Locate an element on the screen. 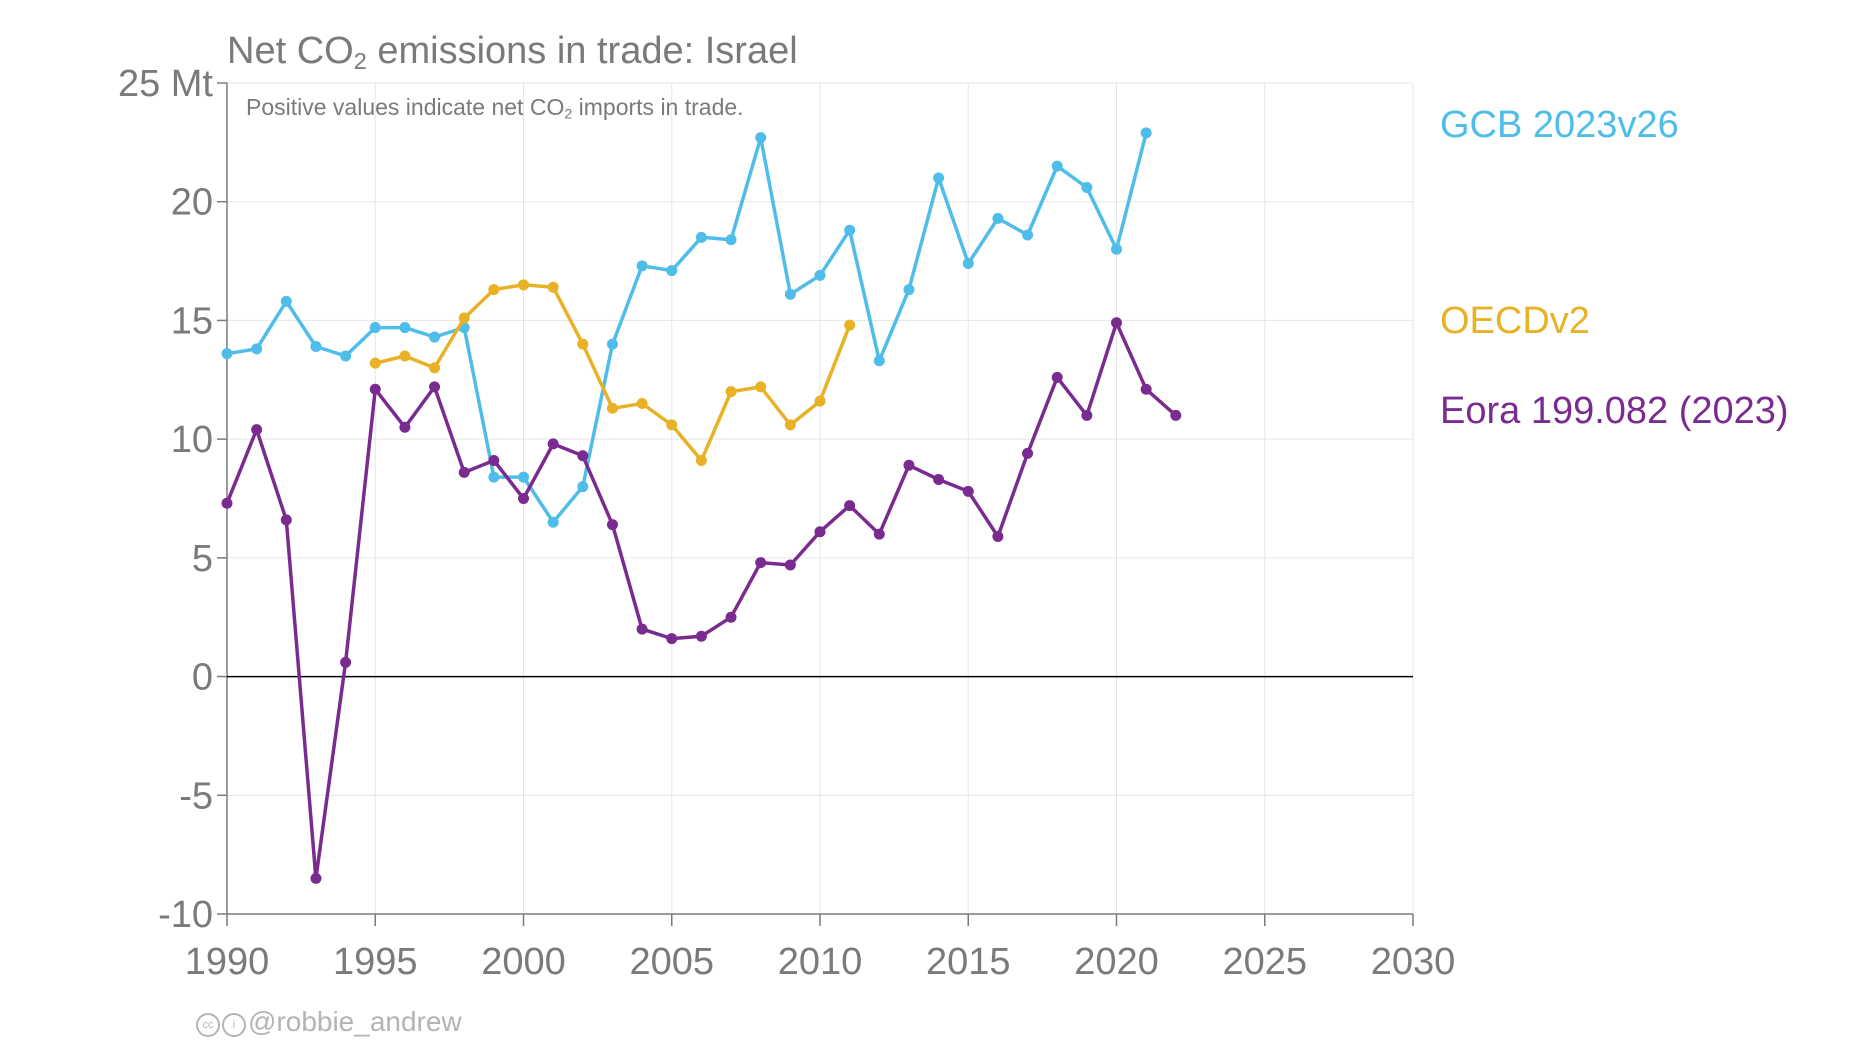  credit-handle: @robbie_andrew is located at coordinates (355, 1021).